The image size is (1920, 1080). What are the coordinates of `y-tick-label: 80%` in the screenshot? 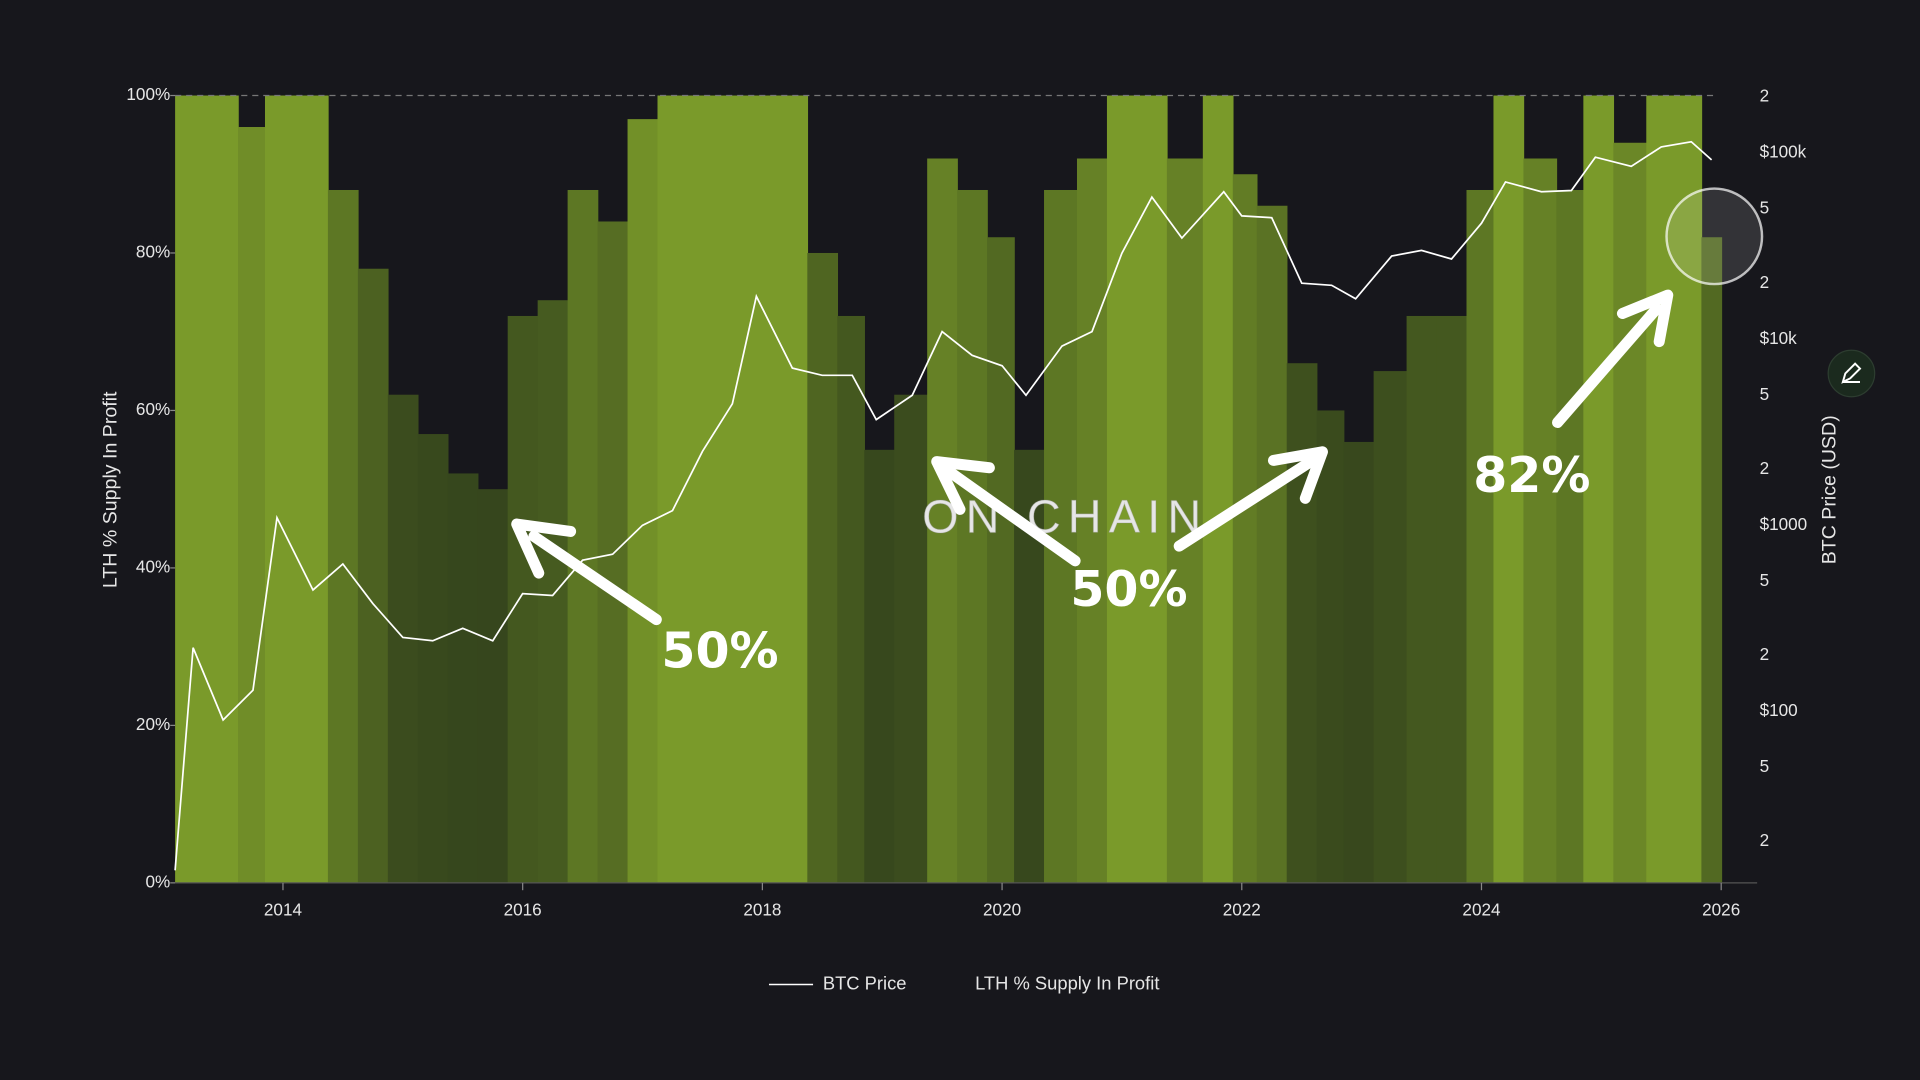 It's located at (153, 252).